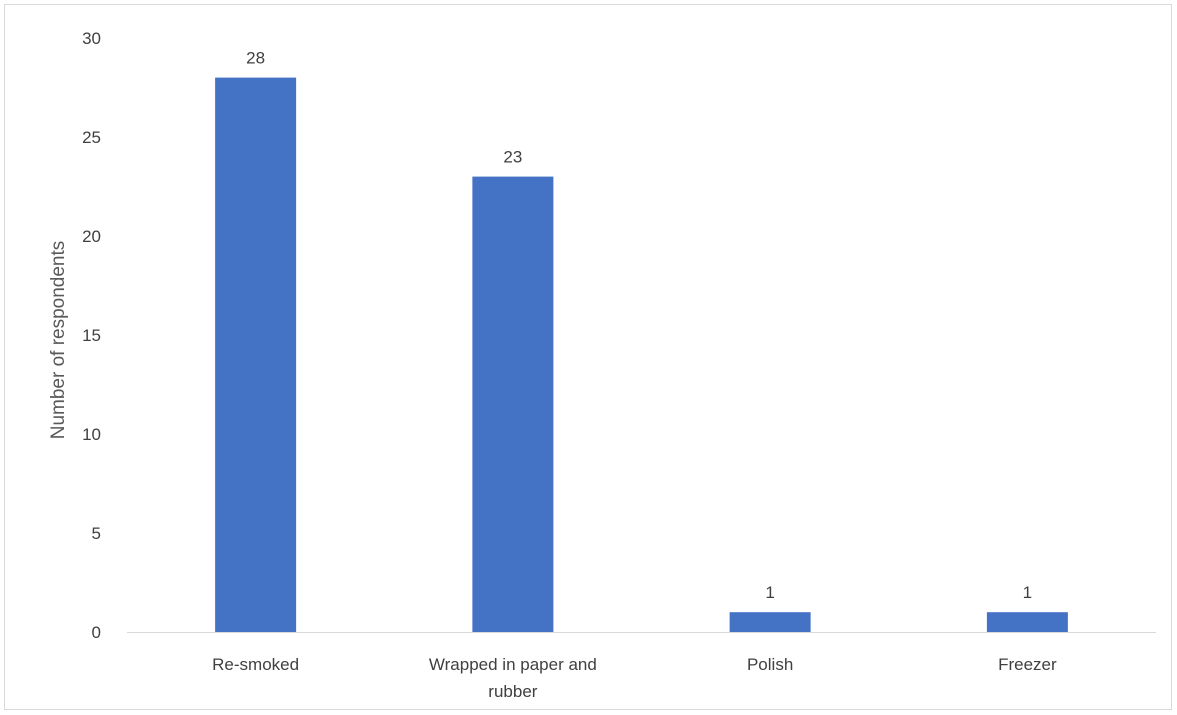 The image size is (1177, 715). I want to click on y-tick-label: 30, so click(91, 38).